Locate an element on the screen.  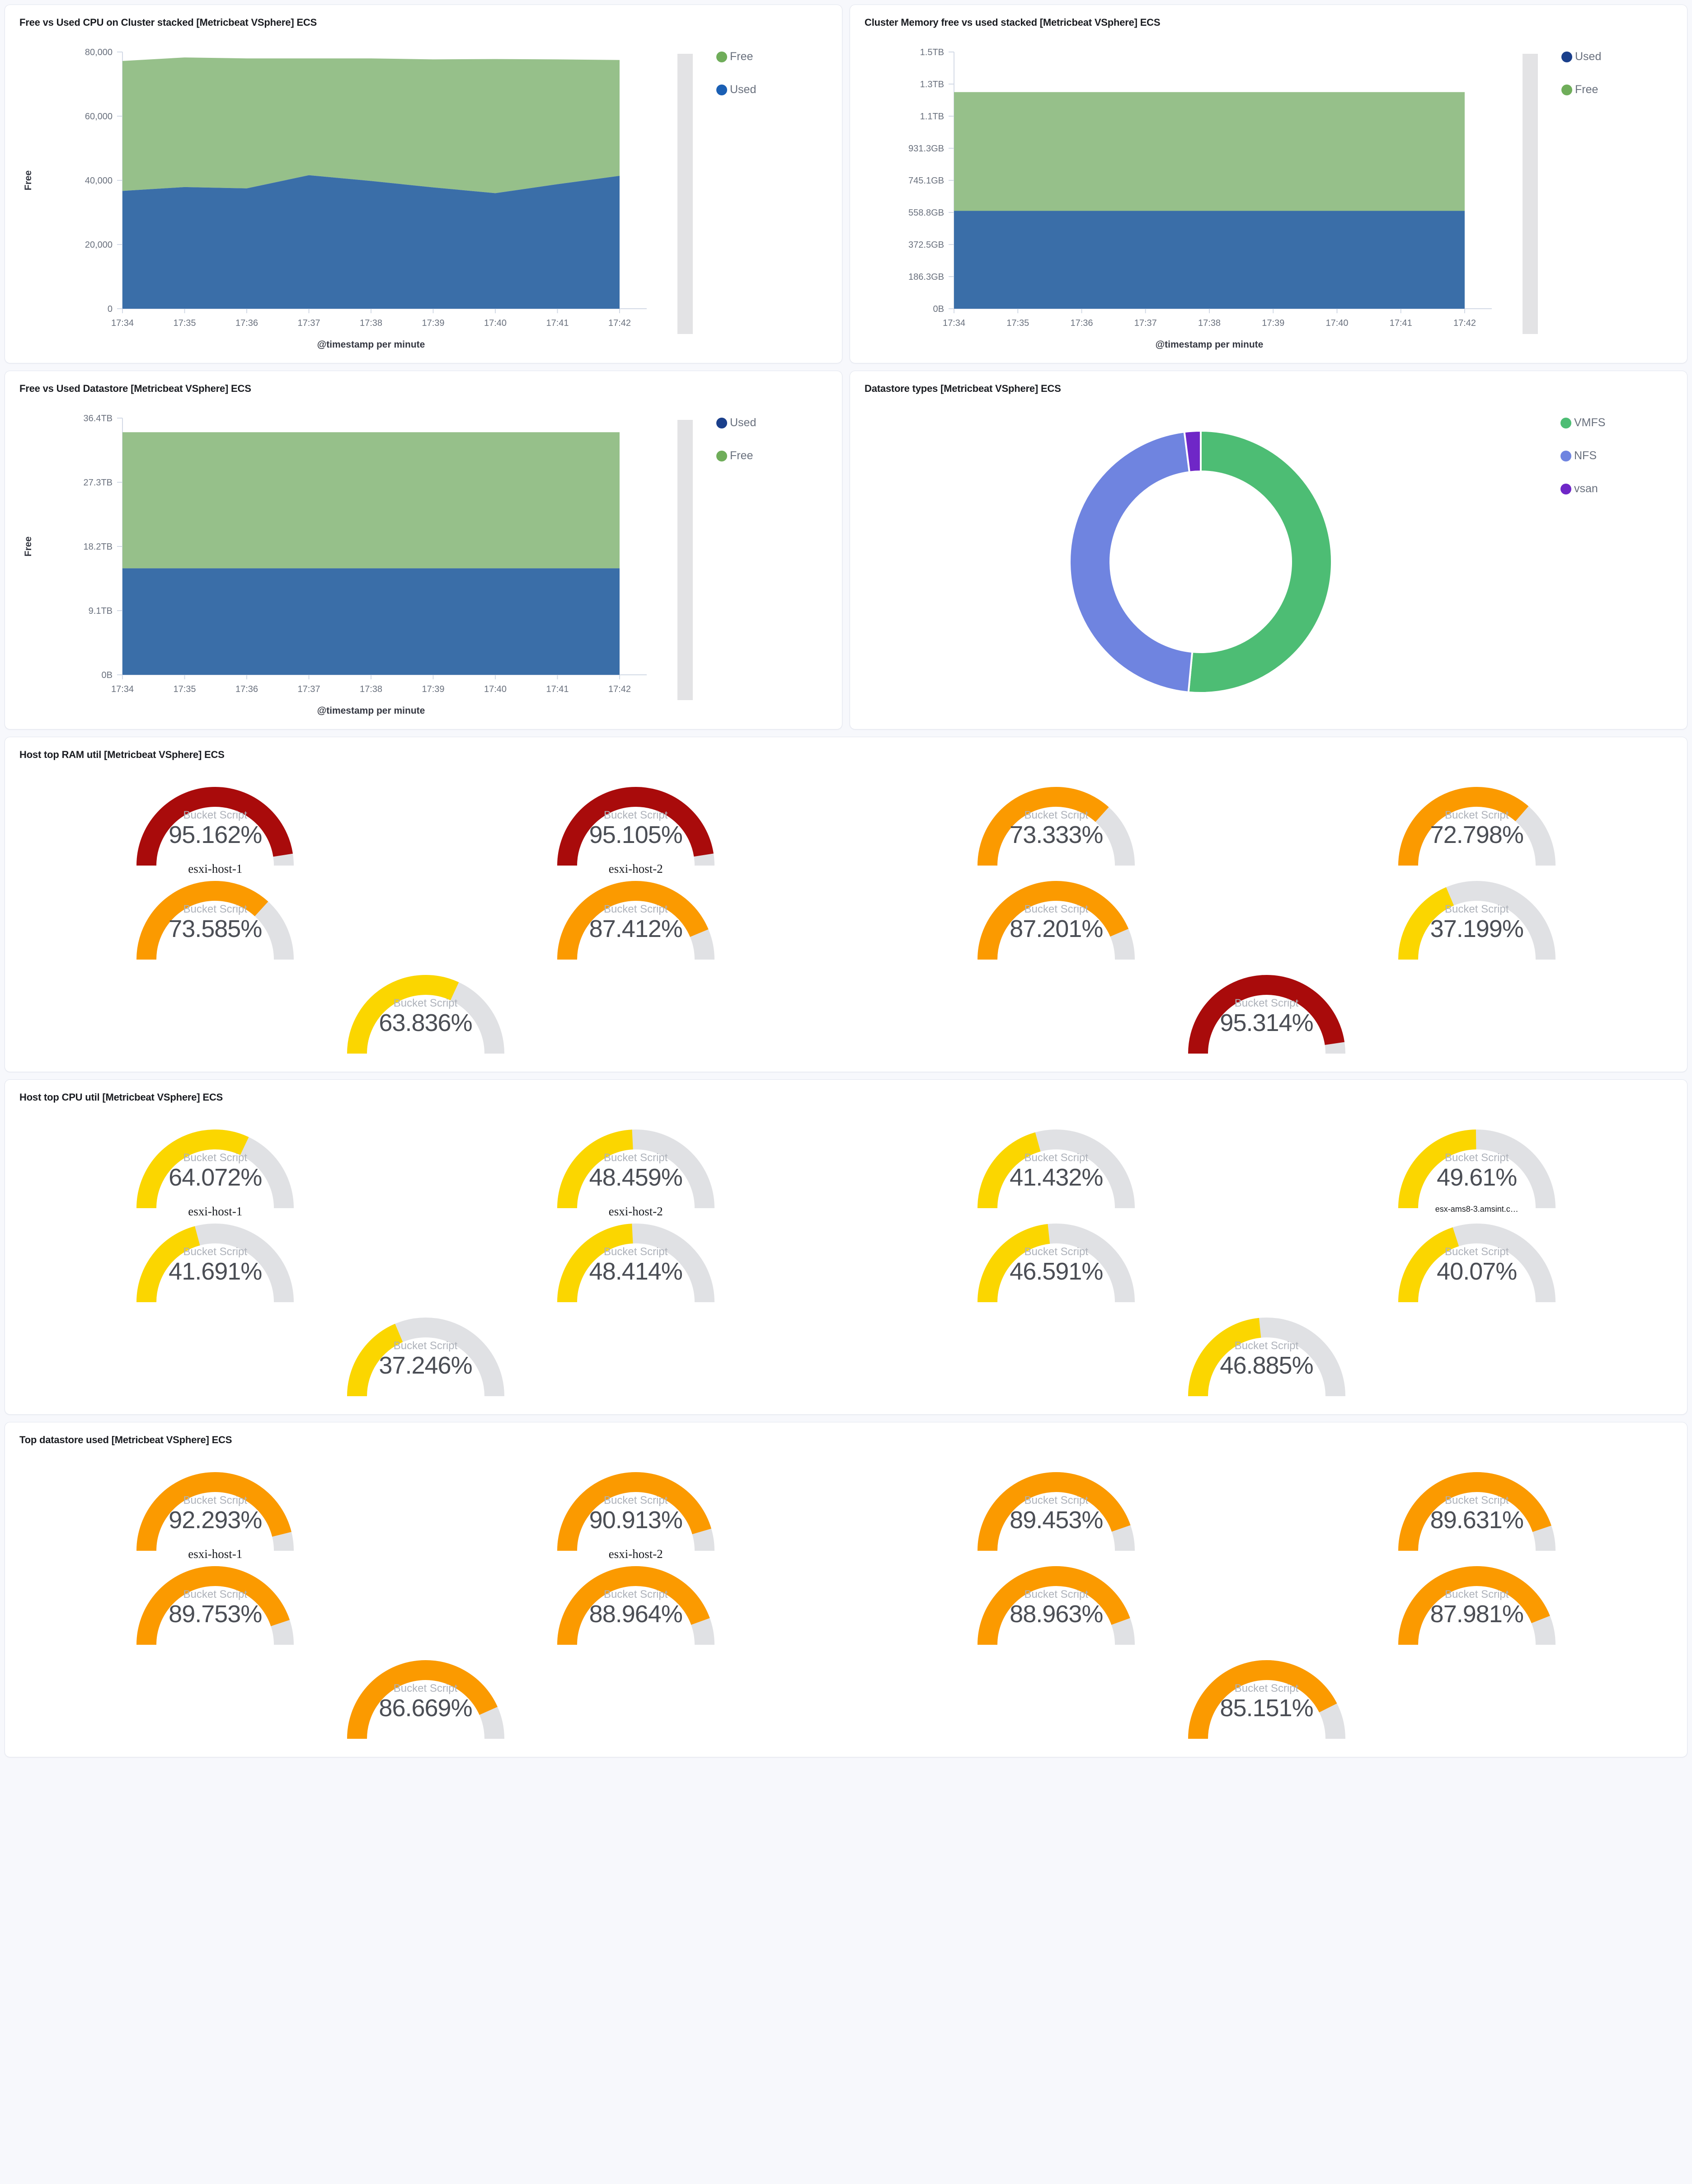
gauge: Bucket Script 86.669% is located at coordinates (426, 1696).